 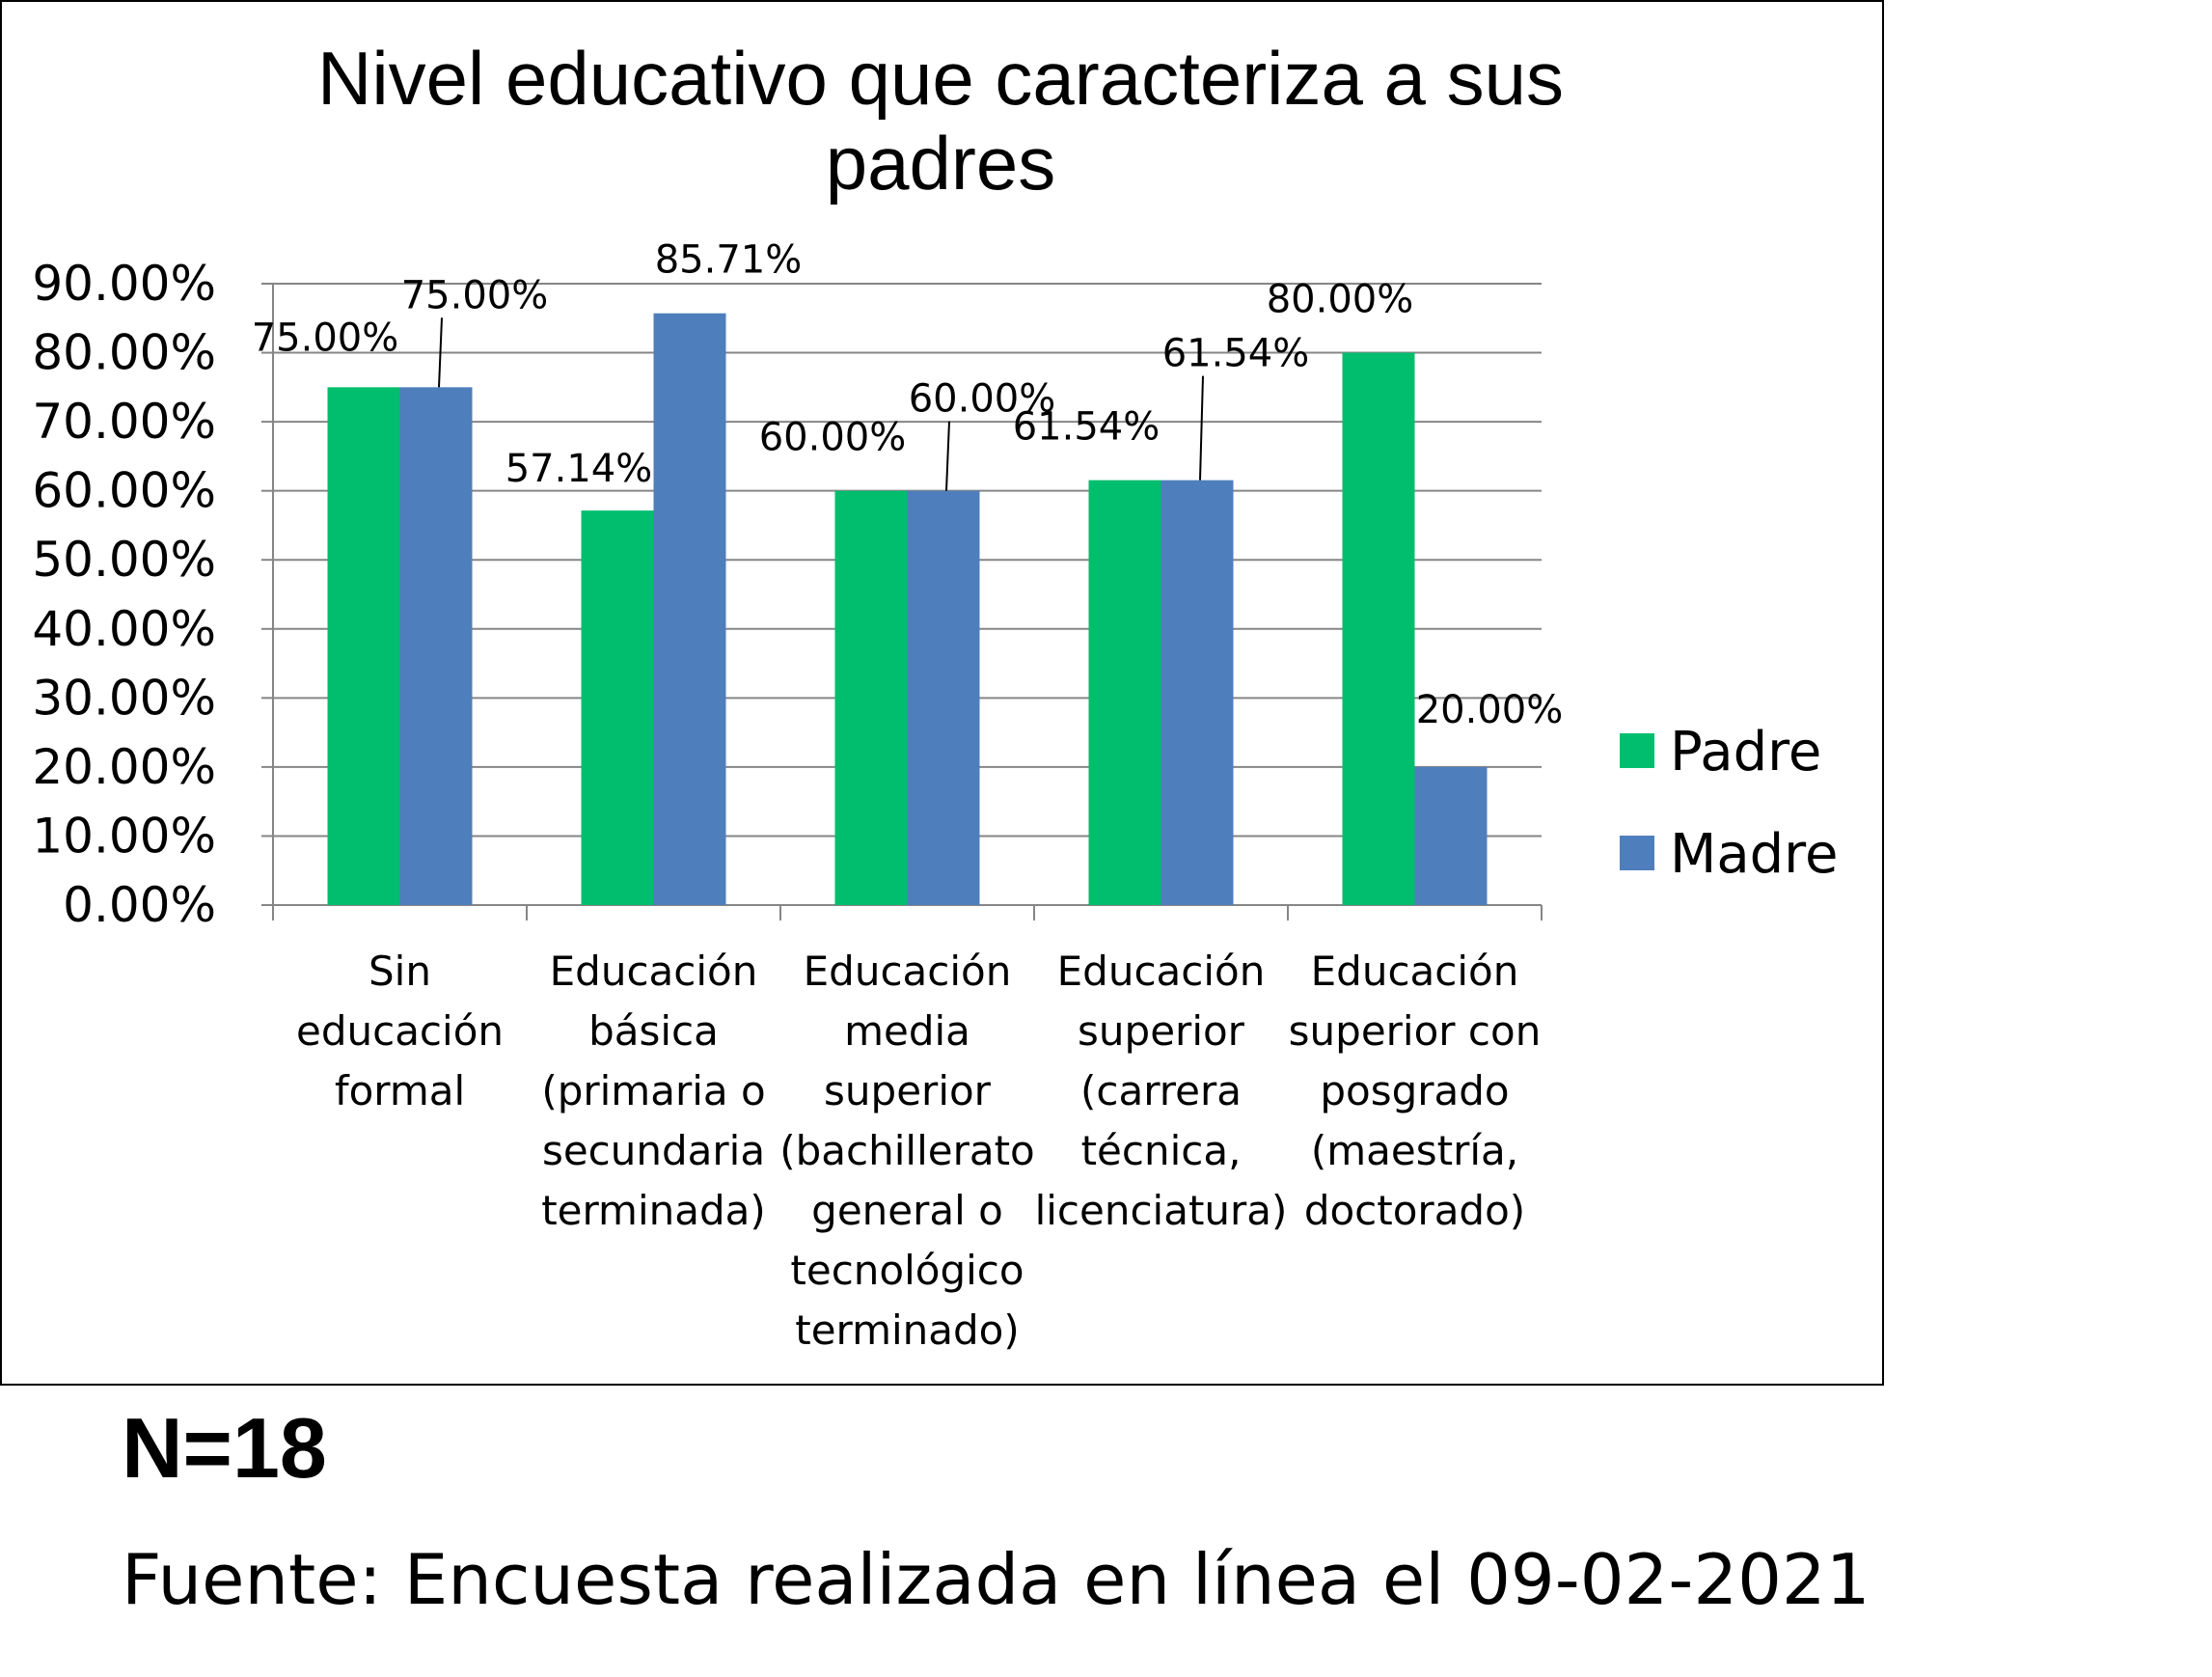 What do you see at coordinates (982, 399) in the screenshot?
I see `data-label-madre: 60.00%` at bounding box center [982, 399].